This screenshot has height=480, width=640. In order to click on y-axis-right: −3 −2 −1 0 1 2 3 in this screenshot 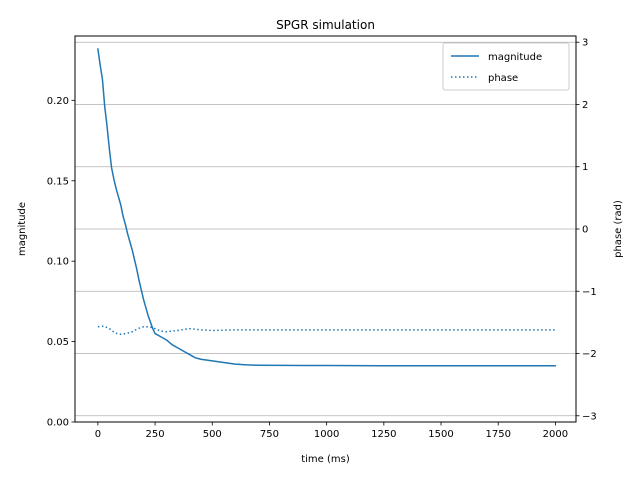, I will do `click(586, 230)`.